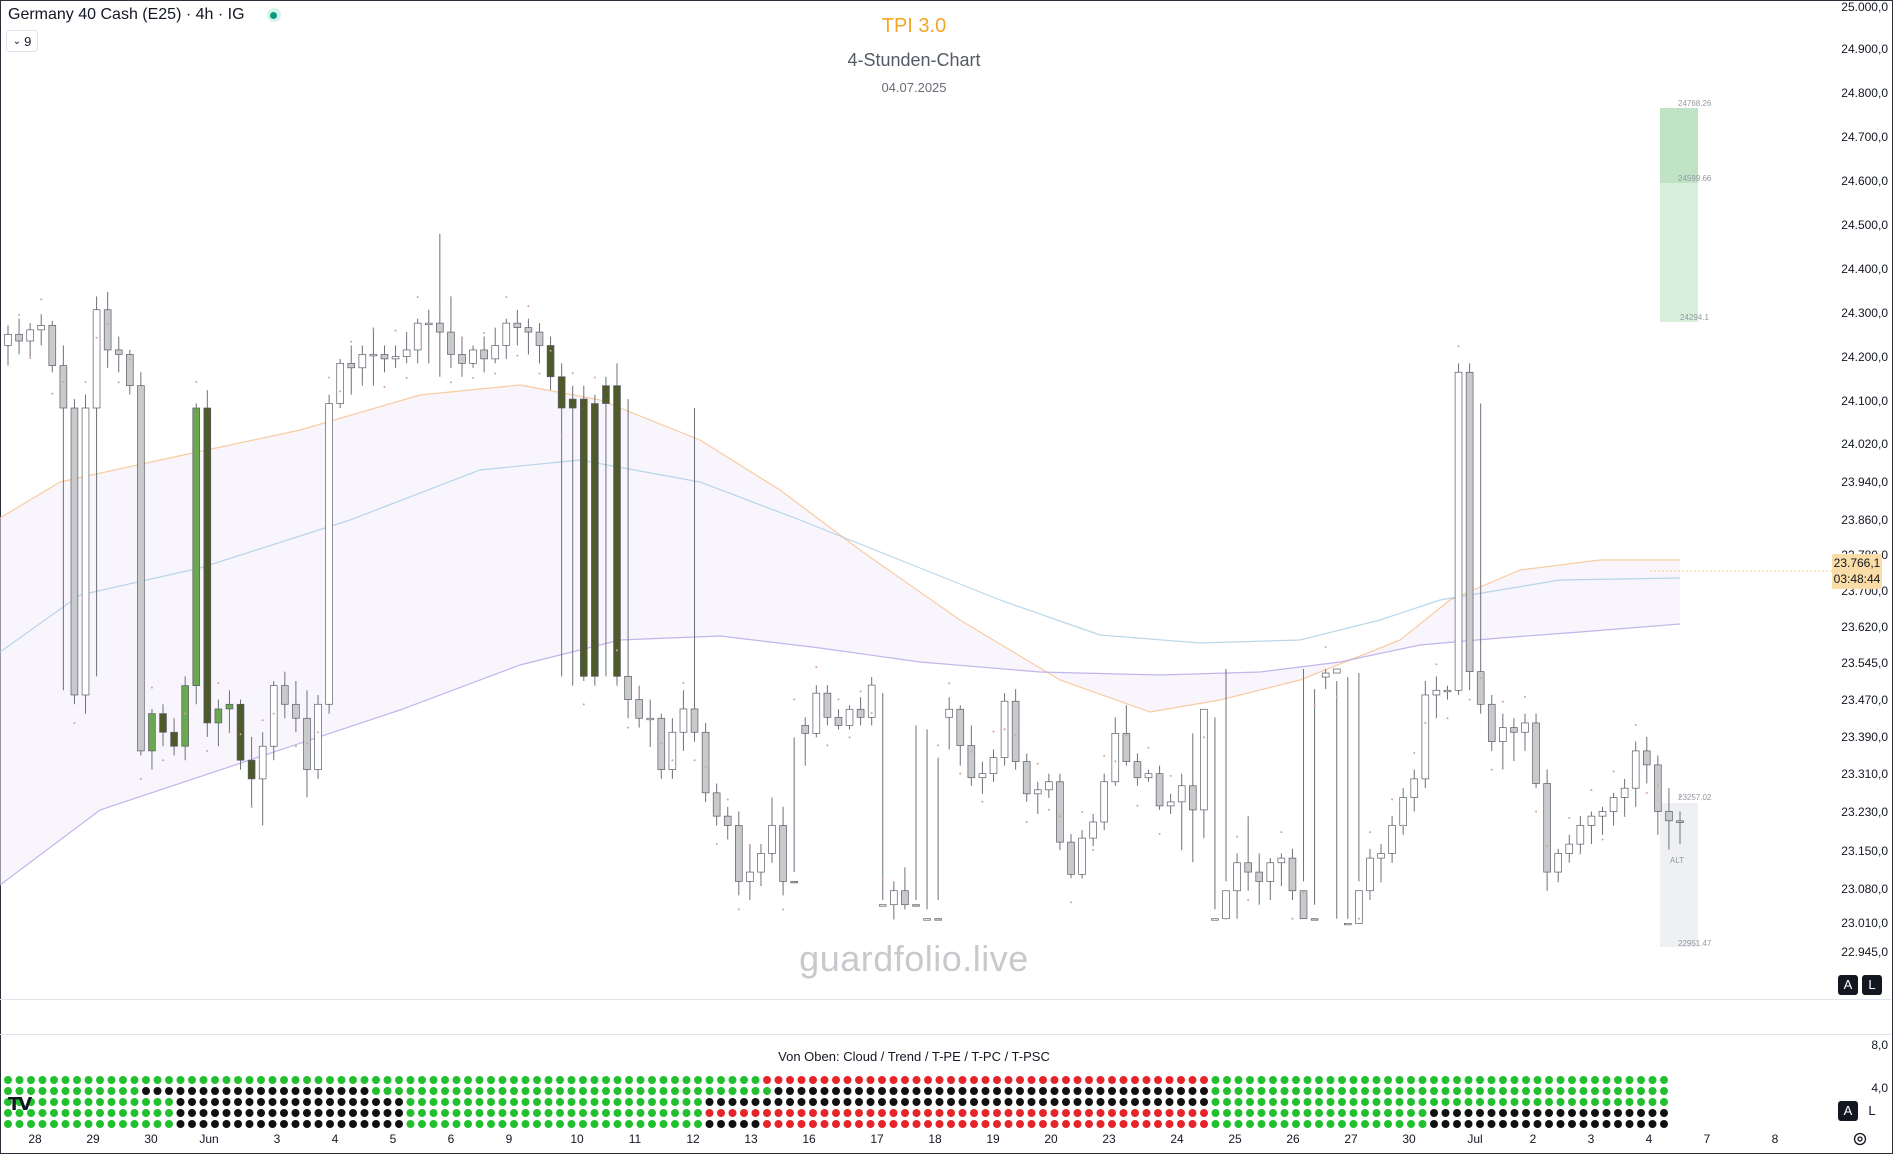  What do you see at coordinates (1872, 985) in the screenshot?
I see `log-scale-button: L` at bounding box center [1872, 985].